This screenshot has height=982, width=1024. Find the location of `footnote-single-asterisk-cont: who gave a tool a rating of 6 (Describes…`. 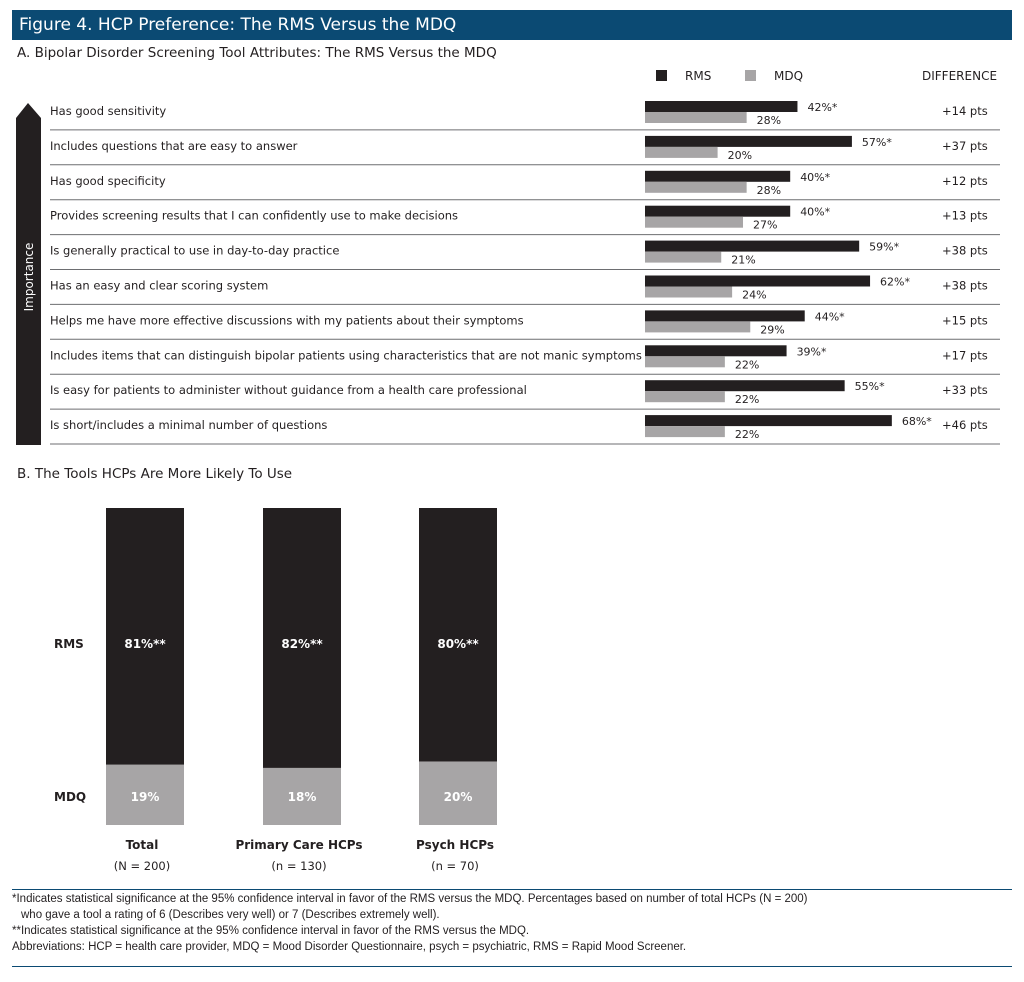

footnote-single-asterisk-cont: who gave a tool a rating of 6 (Describes… is located at coordinates (230, 915).